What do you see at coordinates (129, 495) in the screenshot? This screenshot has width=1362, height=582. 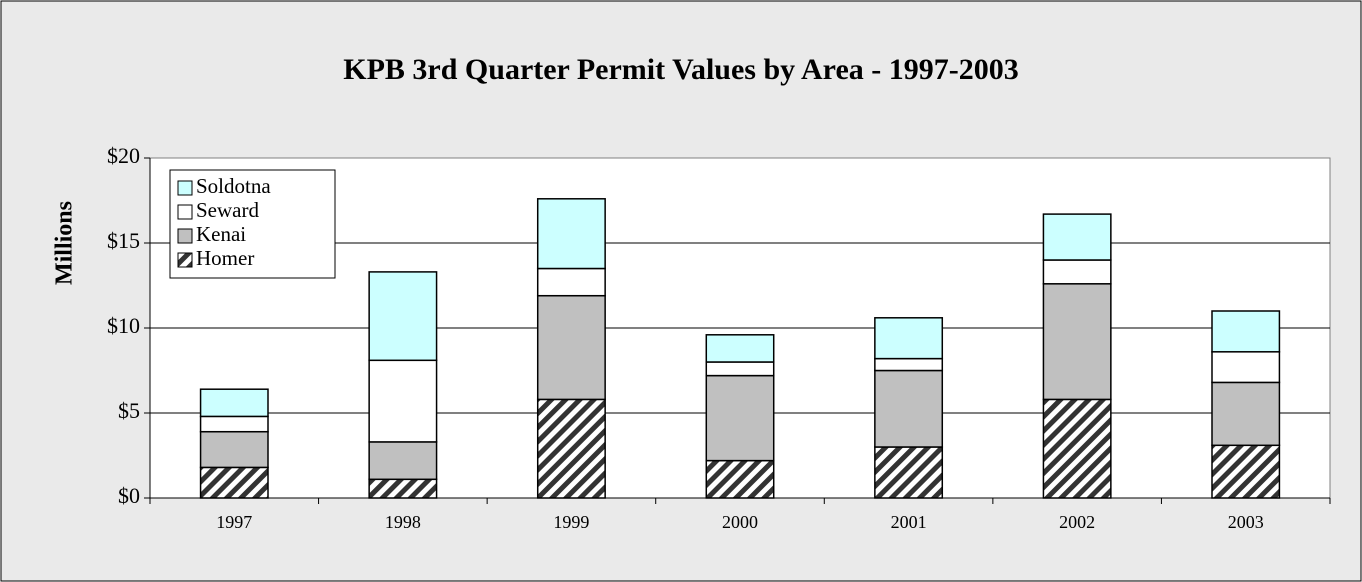 I see `y-tick-label: $0` at bounding box center [129, 495].